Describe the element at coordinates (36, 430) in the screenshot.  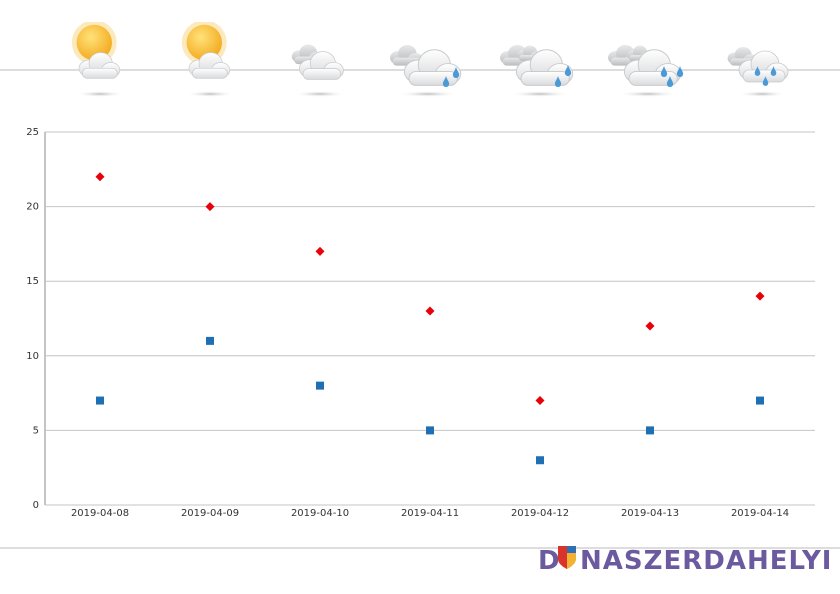
I see `y-tick-label: 5` at that location.